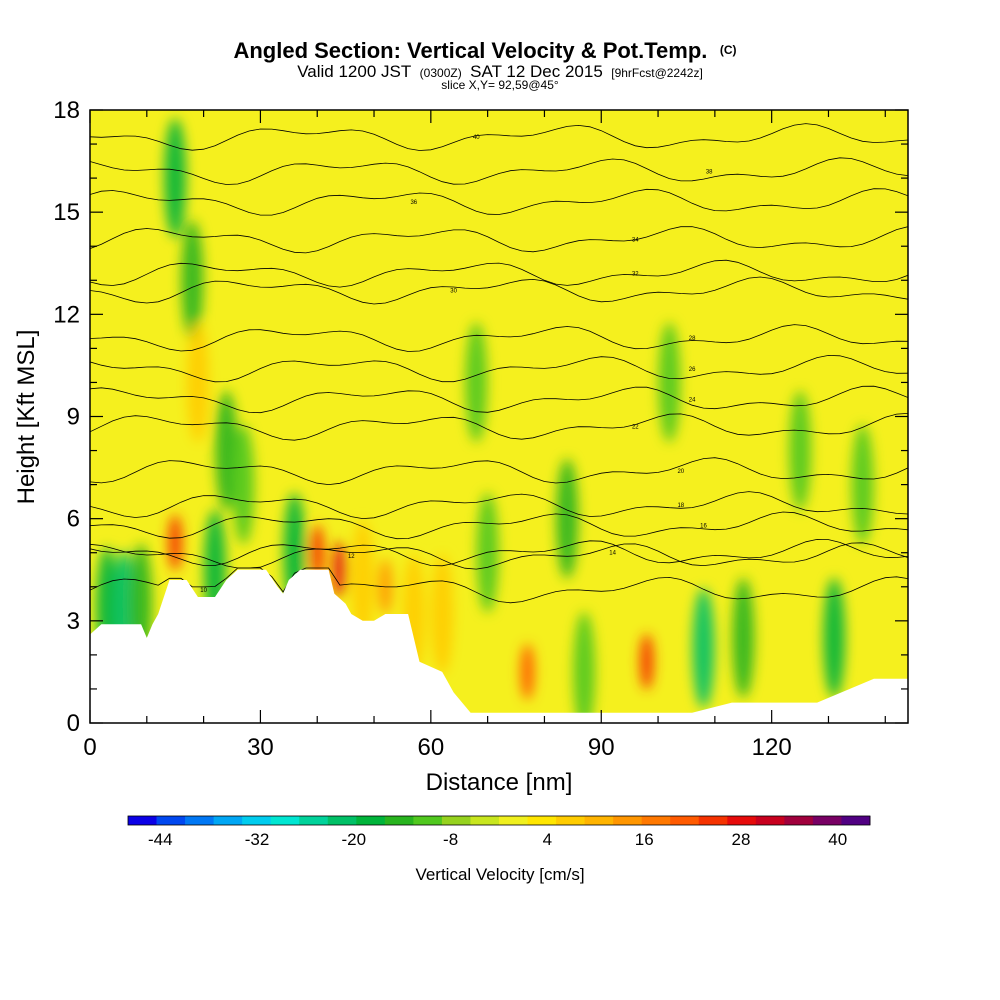  I want to click on theta-contour-label: 30, so click(453, 292).